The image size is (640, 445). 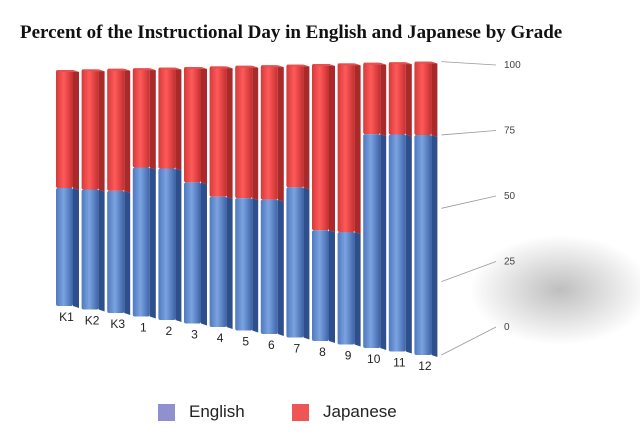 What do you see at coordinates (300, 412) in the screenshot?
I see `legend-swatch-japanese` at bounding box center [300, 412].